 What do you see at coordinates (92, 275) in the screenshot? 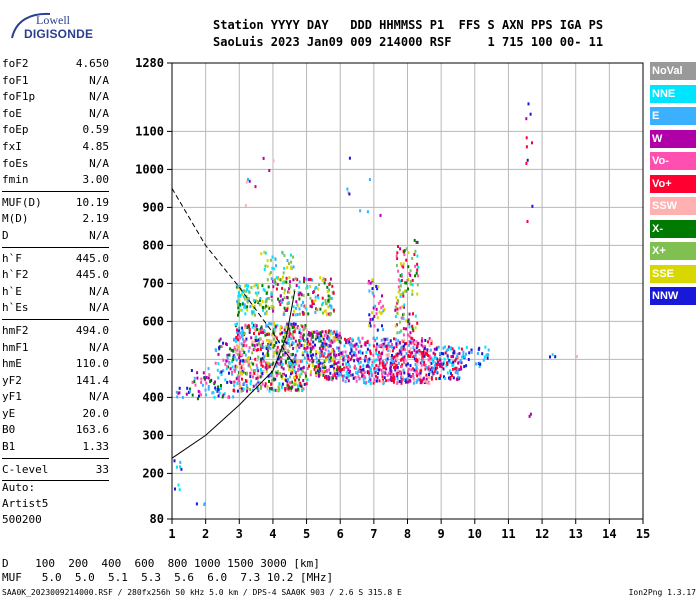
I see `param-value: 445.0` at bounding box center [92, 275].